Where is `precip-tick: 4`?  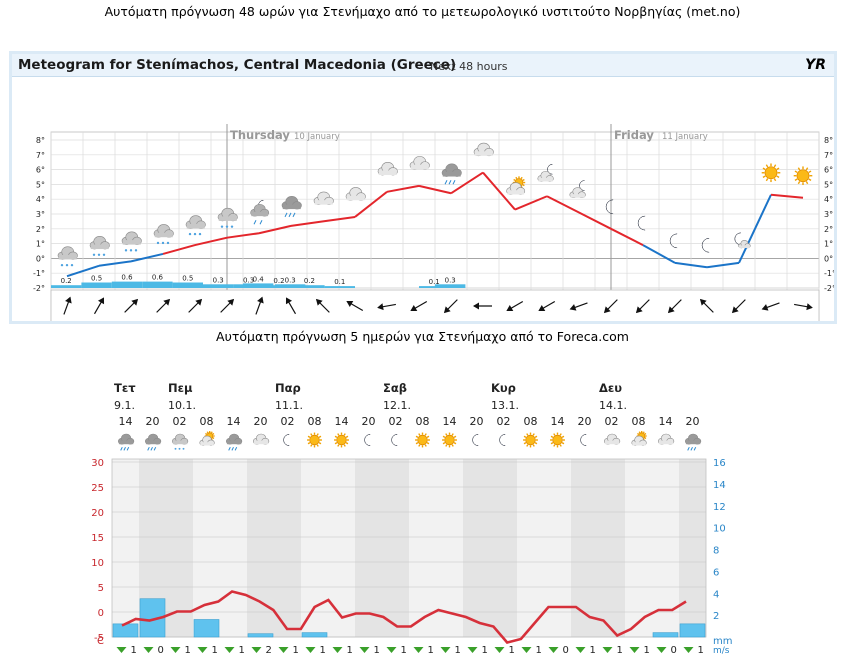
precip-tick: 4 is located at coordinates (716, 594).